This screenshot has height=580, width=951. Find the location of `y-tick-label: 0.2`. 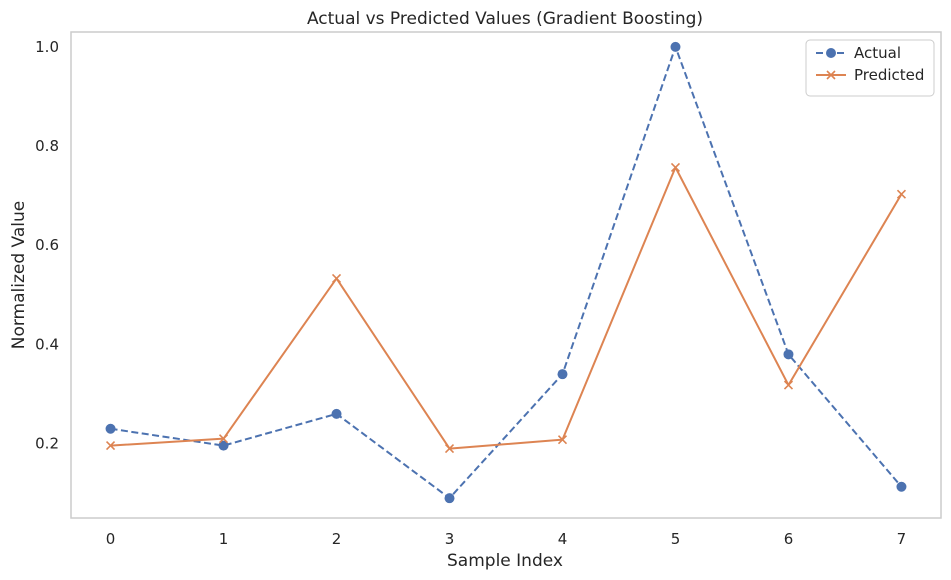

y-tick-label: 0.2 is located at coordinates (47, 444).